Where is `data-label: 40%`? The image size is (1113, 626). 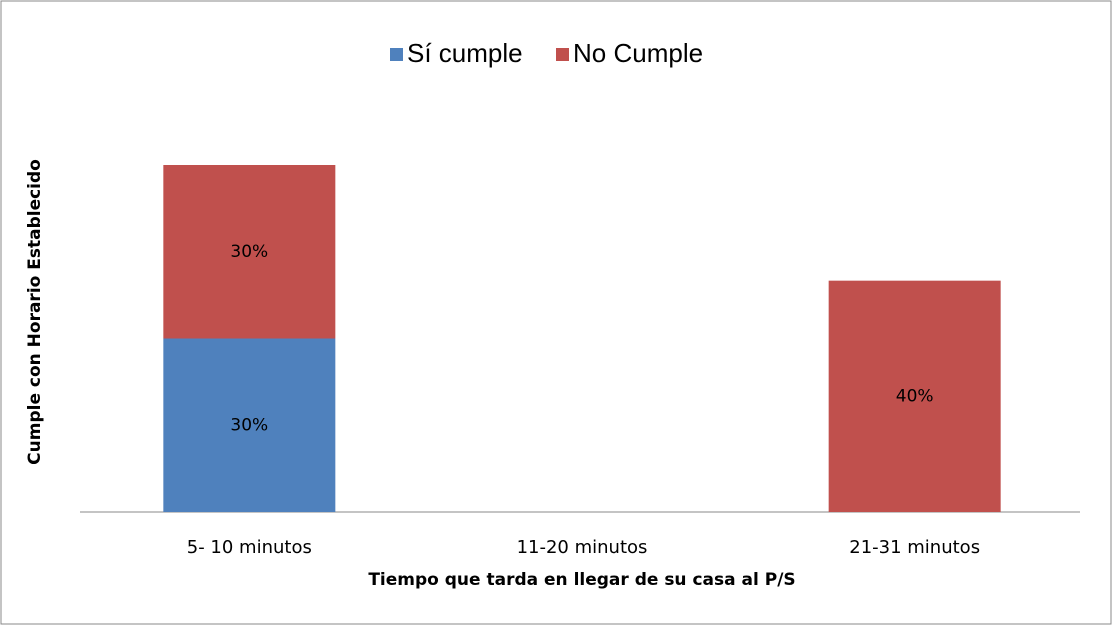 data-label: 40% is located at coordinates (915, 396).